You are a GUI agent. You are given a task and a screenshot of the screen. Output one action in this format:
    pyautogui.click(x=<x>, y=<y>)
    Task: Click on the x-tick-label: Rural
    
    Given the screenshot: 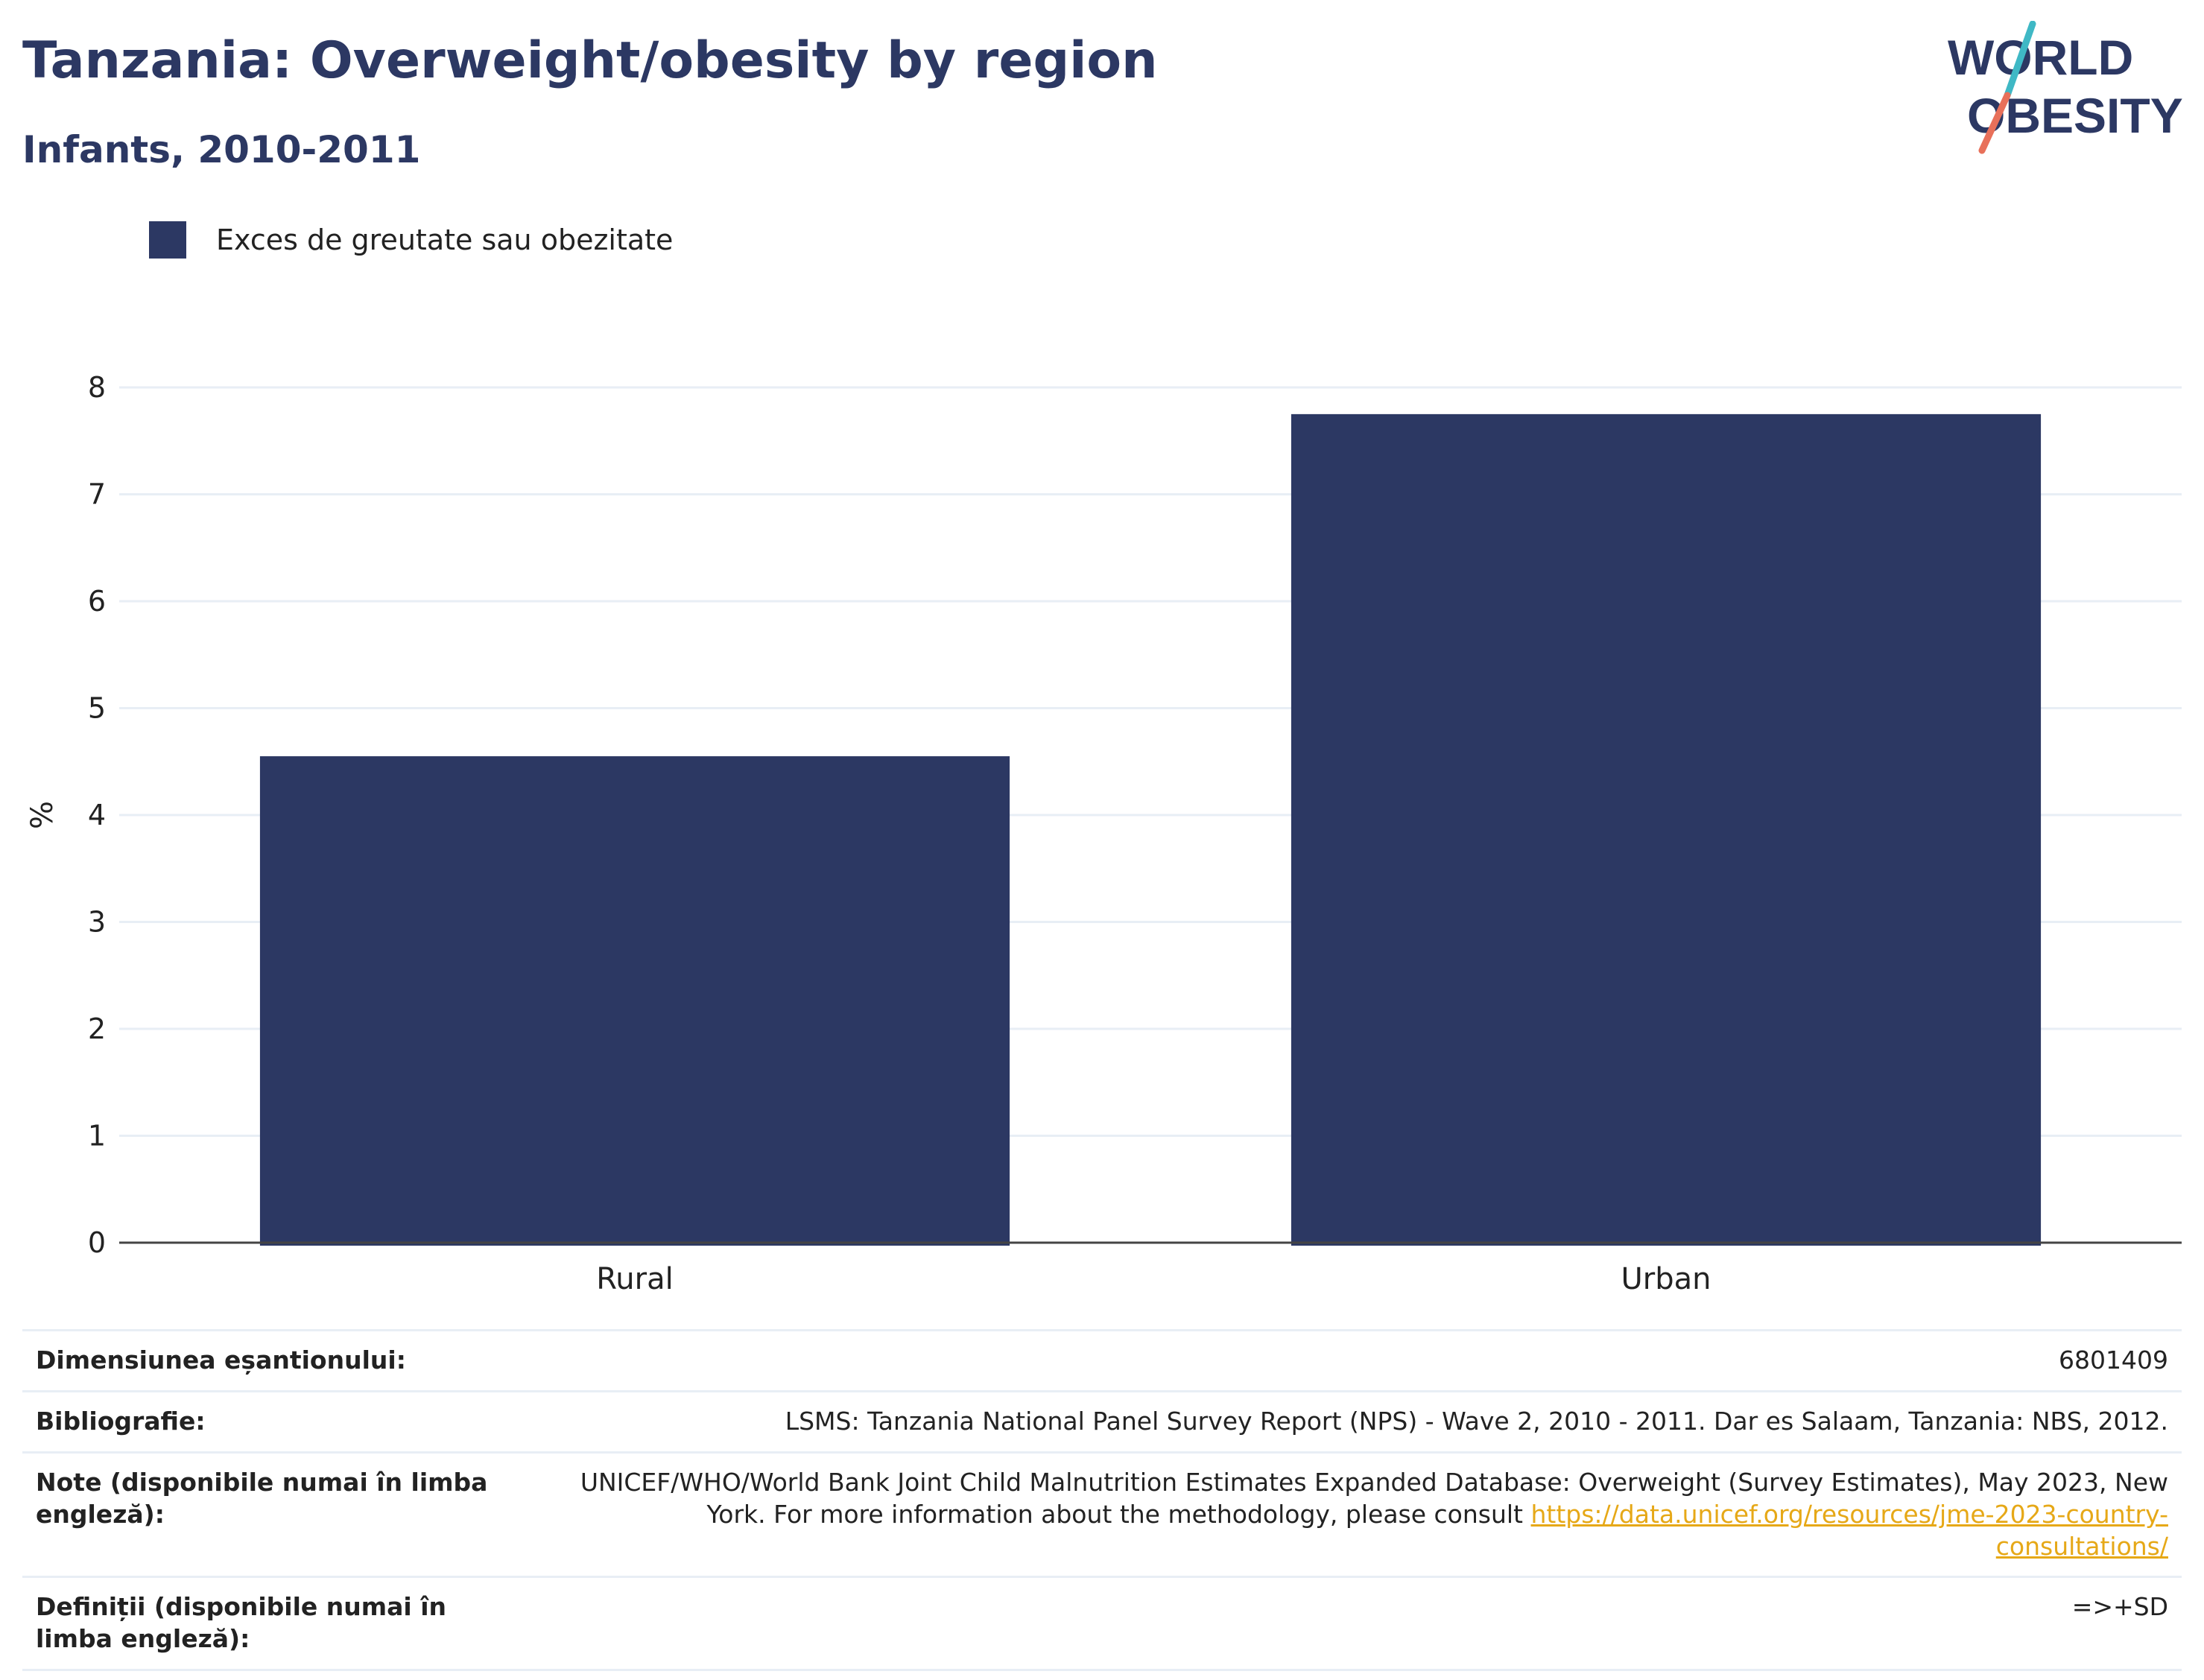 What is the action you would take?
    pyautogui.click(x=634, y=1279)
    